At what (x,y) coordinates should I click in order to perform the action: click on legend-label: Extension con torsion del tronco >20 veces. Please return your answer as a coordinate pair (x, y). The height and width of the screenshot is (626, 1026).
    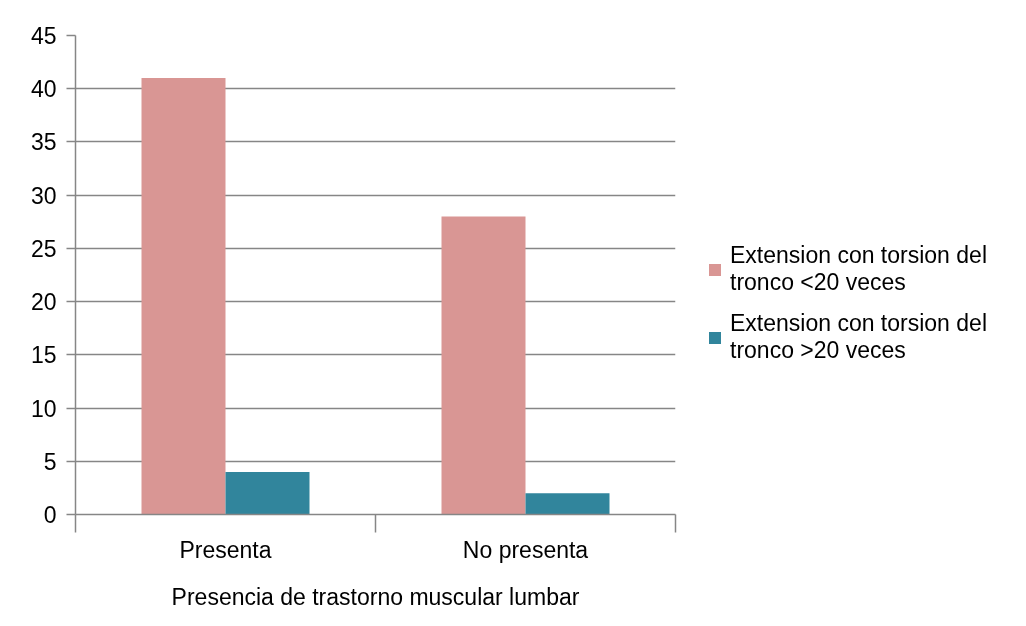
    Looking at the image, I should click on (858, 337).